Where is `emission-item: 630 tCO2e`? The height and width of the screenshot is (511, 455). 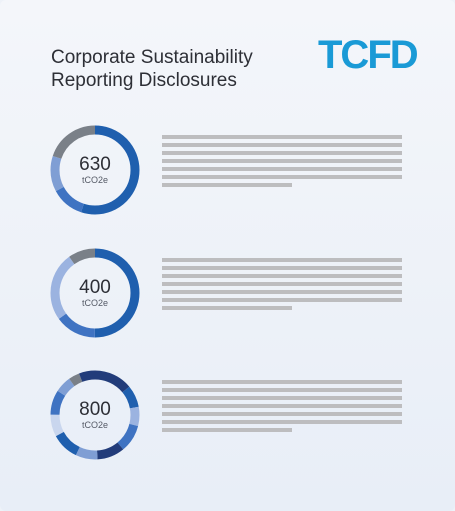 emission-item: 630 tCO2e is located at coordinates (228, 171).